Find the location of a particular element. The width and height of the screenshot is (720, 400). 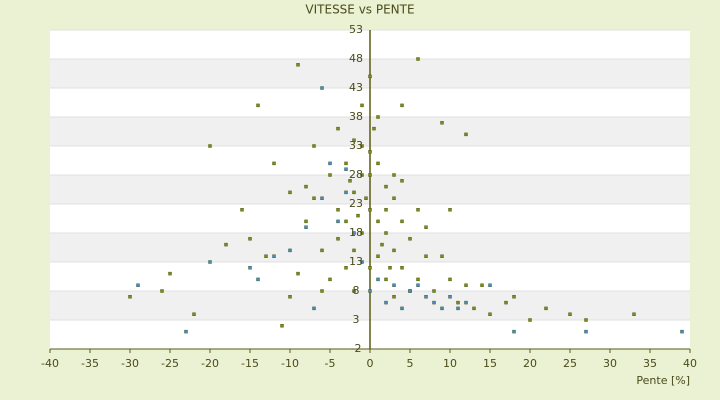

x-axis-title: Pente [%] is located at coordinates (663, 380).